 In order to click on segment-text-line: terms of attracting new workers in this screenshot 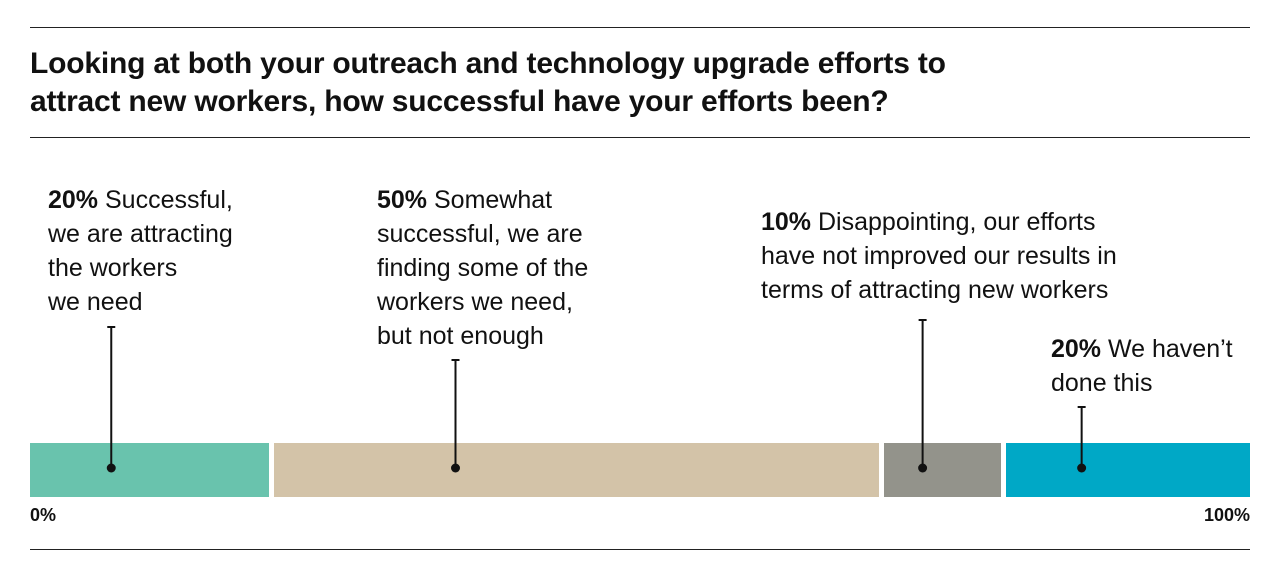, I will do `click(935, 290)`.